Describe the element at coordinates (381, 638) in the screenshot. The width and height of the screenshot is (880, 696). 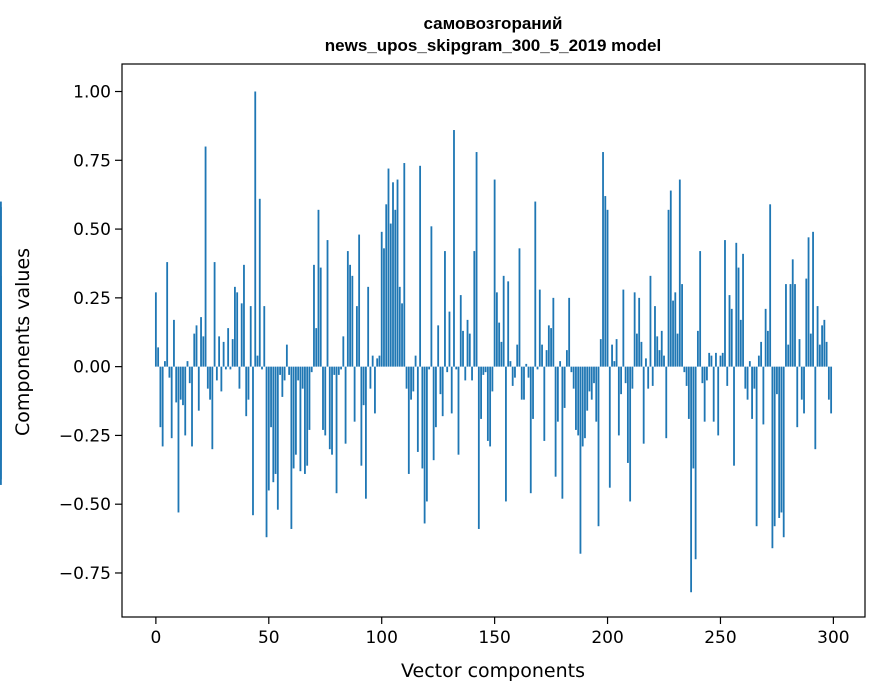
I see `x-tick-label: 100` at that location.